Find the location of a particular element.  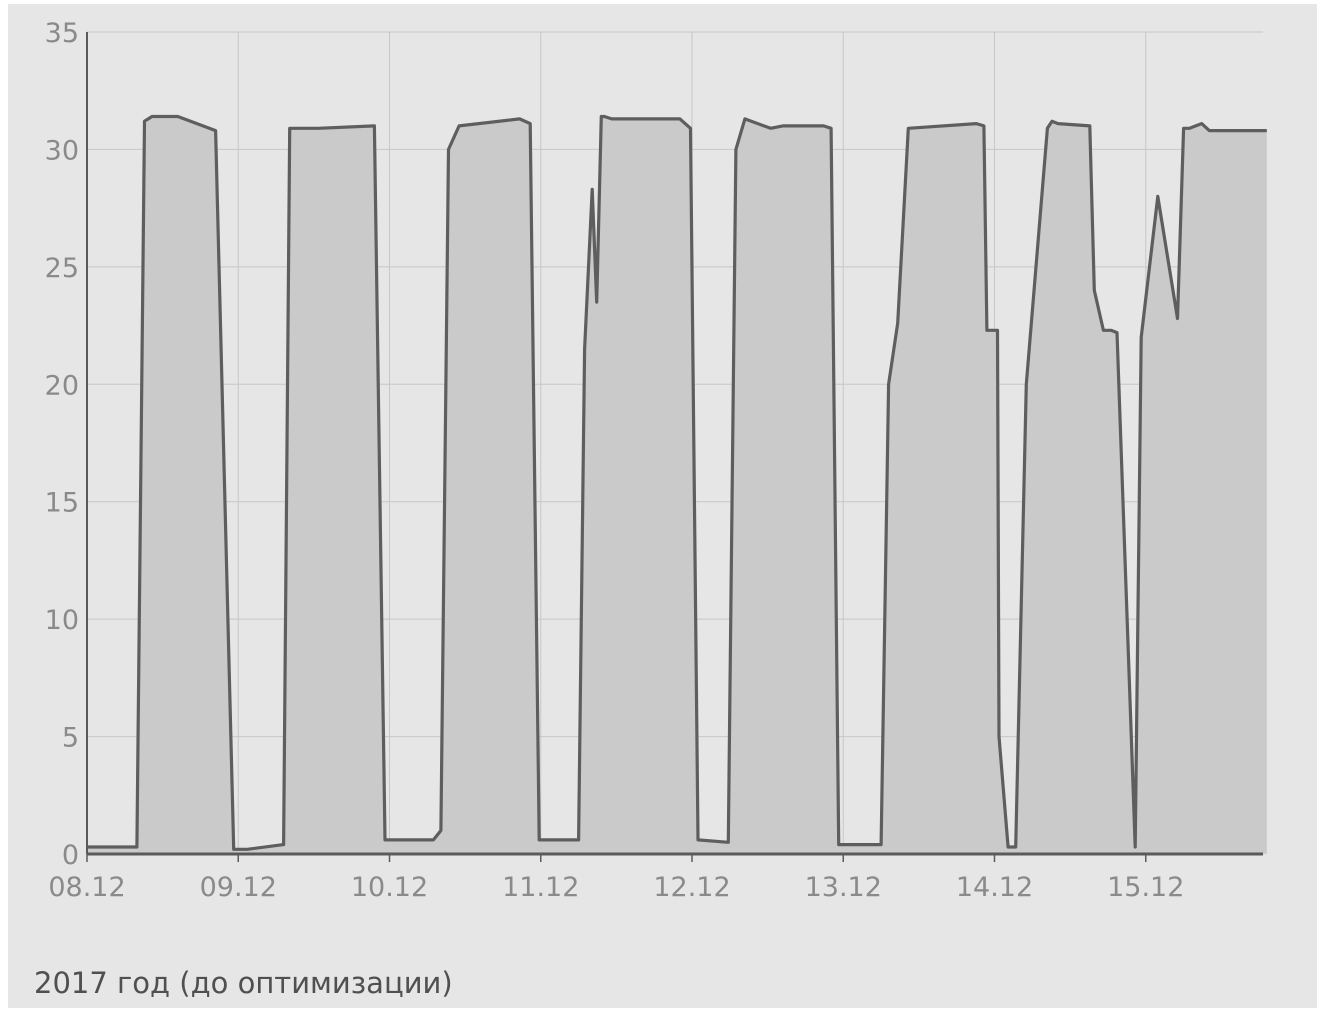

x-tick-label: 11.12 is located at coordinates (540, 887).